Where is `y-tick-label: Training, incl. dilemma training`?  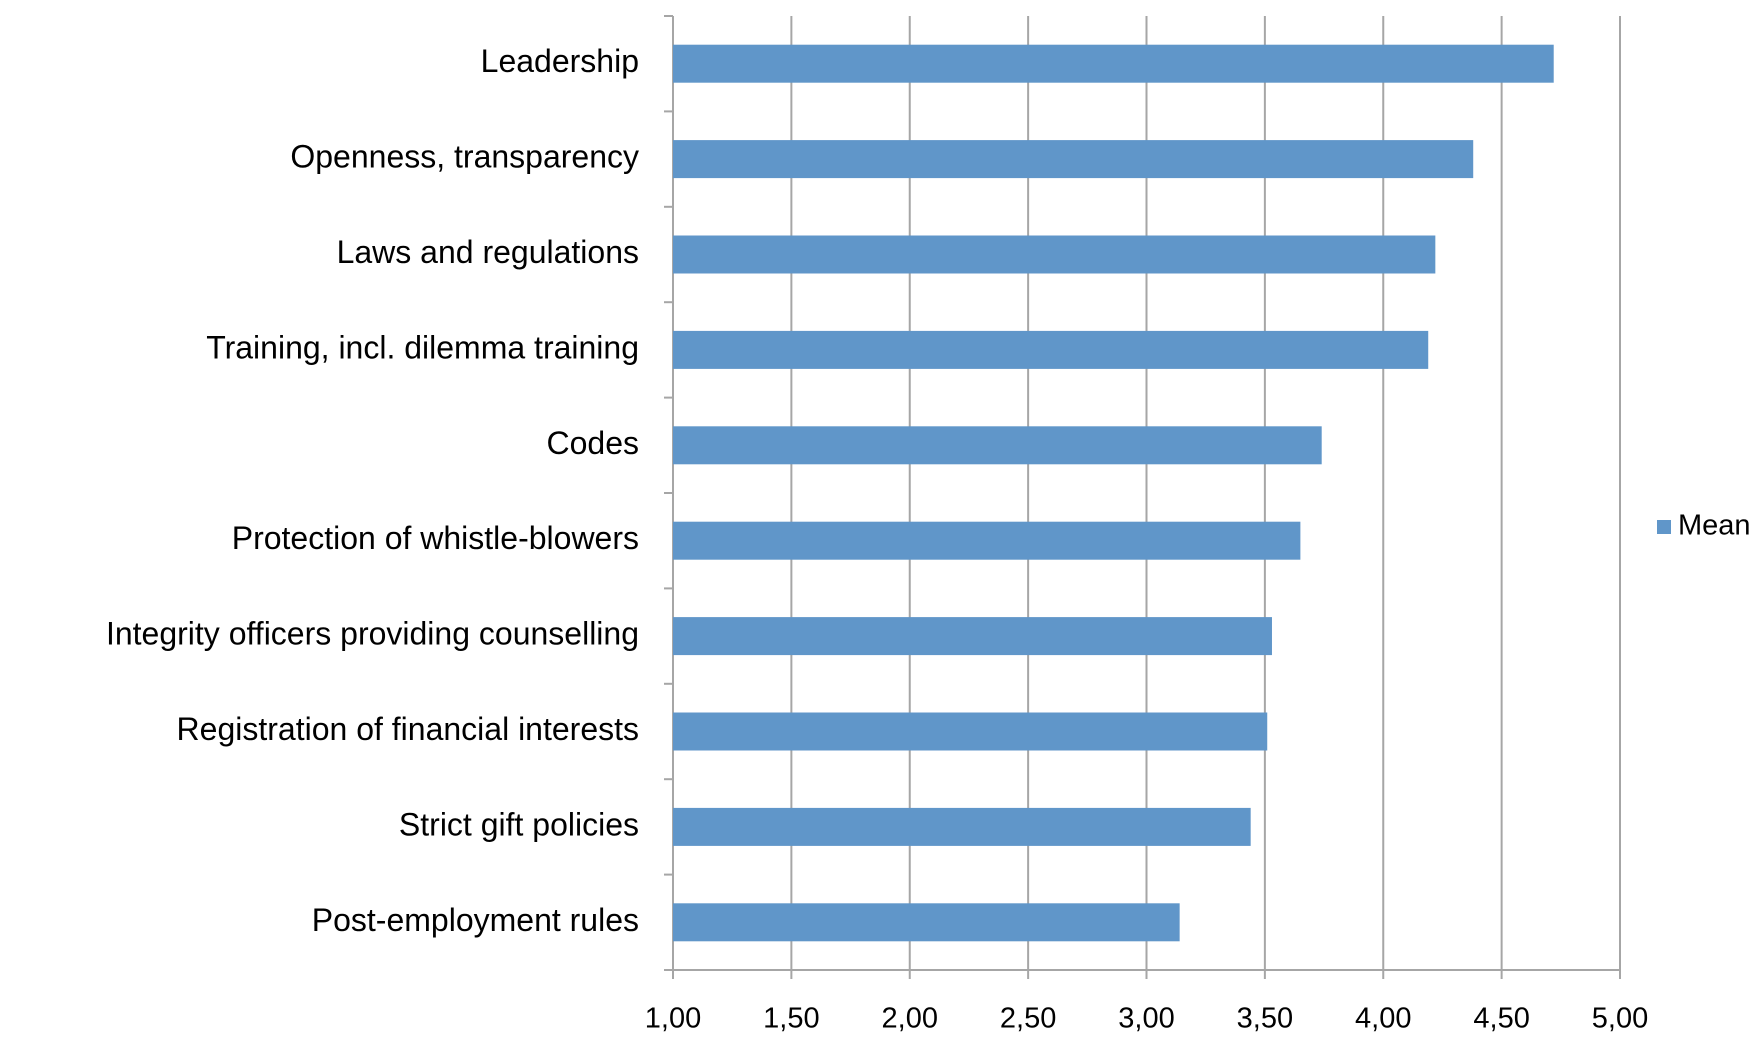 y-tick-label: Training, incl. dilemma training is located at coordinates (422, 347).